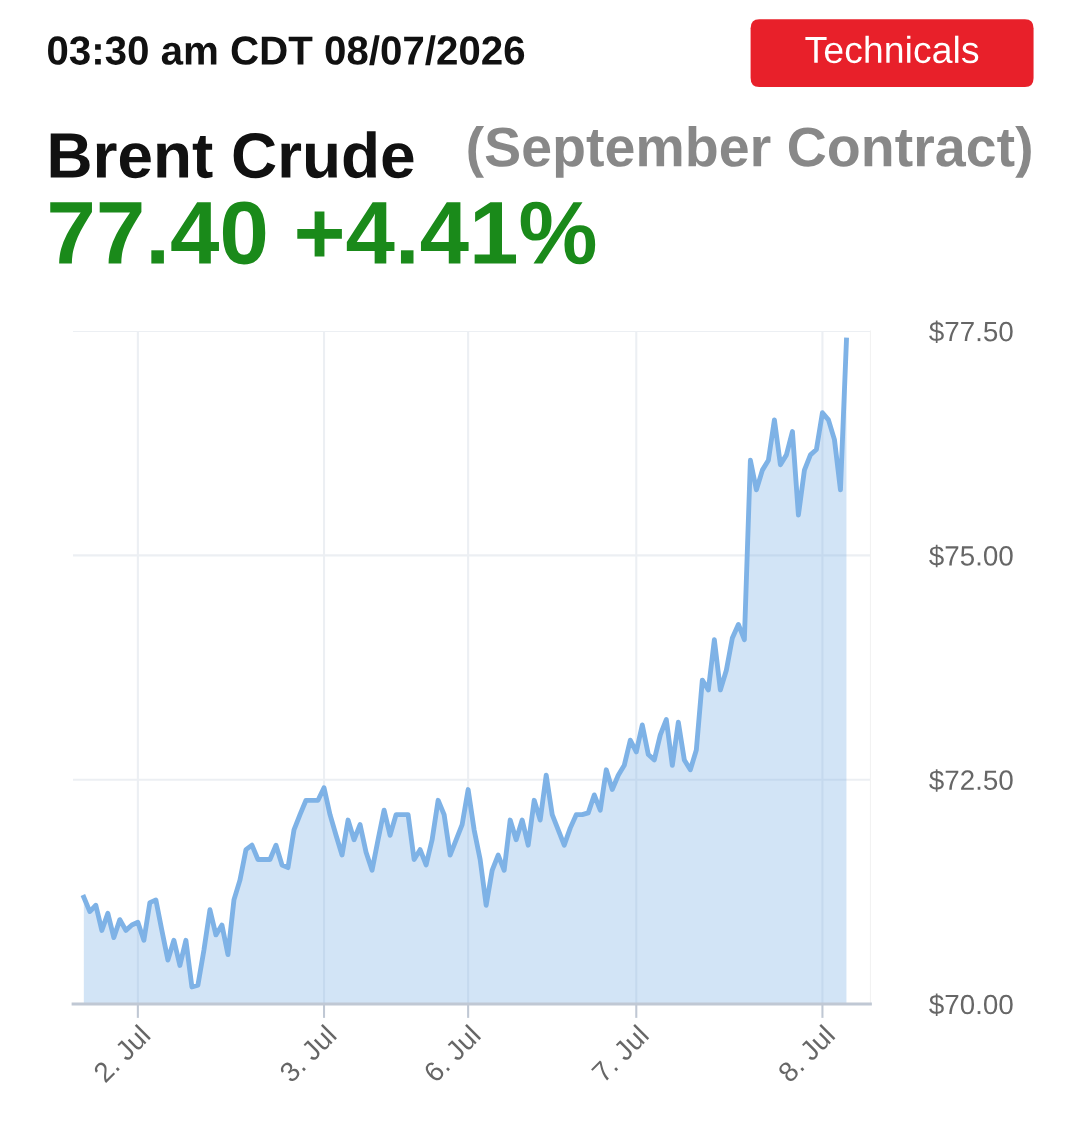 The image size is (1080, 1131). Describe the element at coordinates (806, 1054) in the screenshot. I see `x-tick-label: 8. Jul` at that location.